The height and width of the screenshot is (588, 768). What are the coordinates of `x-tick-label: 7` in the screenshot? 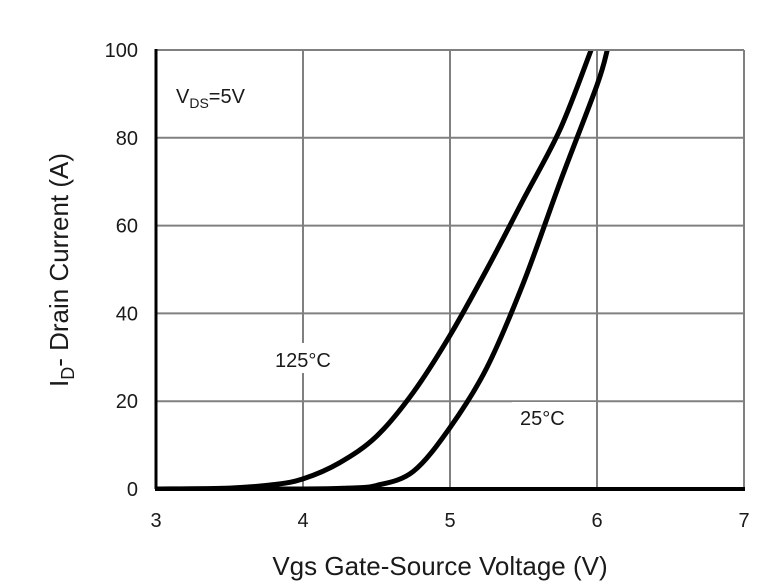 It's located at (743, 521).